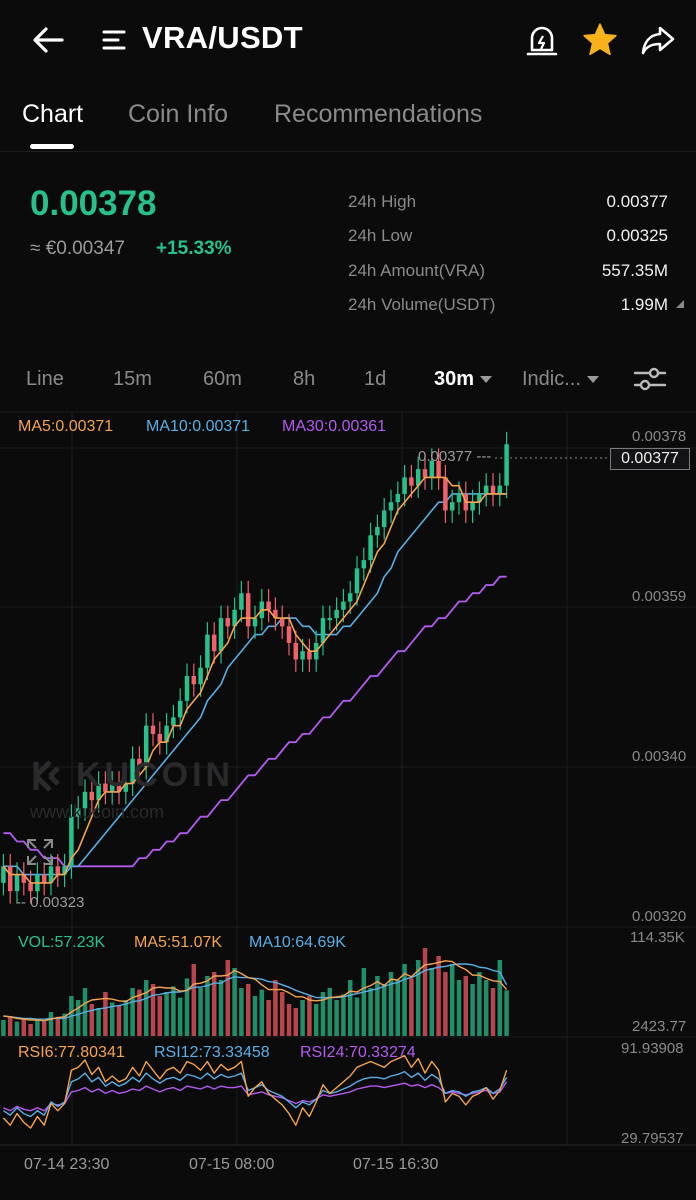  Describe the element at coordinates (334, 426) in the screenshot. I see `ma30-legend: MA30:0.00361` at that location.